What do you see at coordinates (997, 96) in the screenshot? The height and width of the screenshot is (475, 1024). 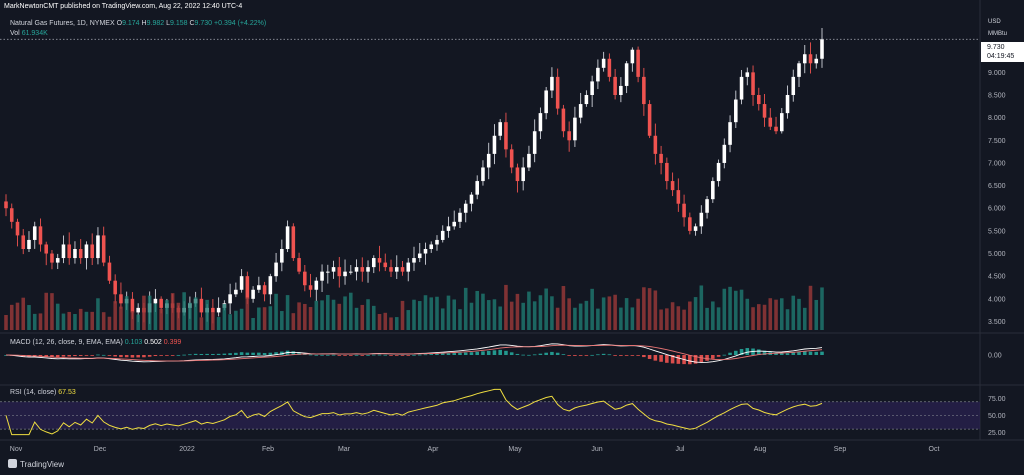 I see `price-tick-label: 8.500` at bounding box center [997, 96].